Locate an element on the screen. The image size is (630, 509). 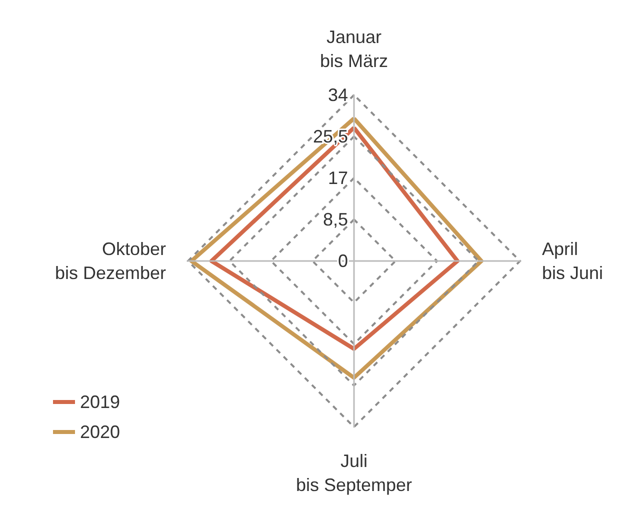
y-tick-label: 8,5 is located at coordinates (335, 220).